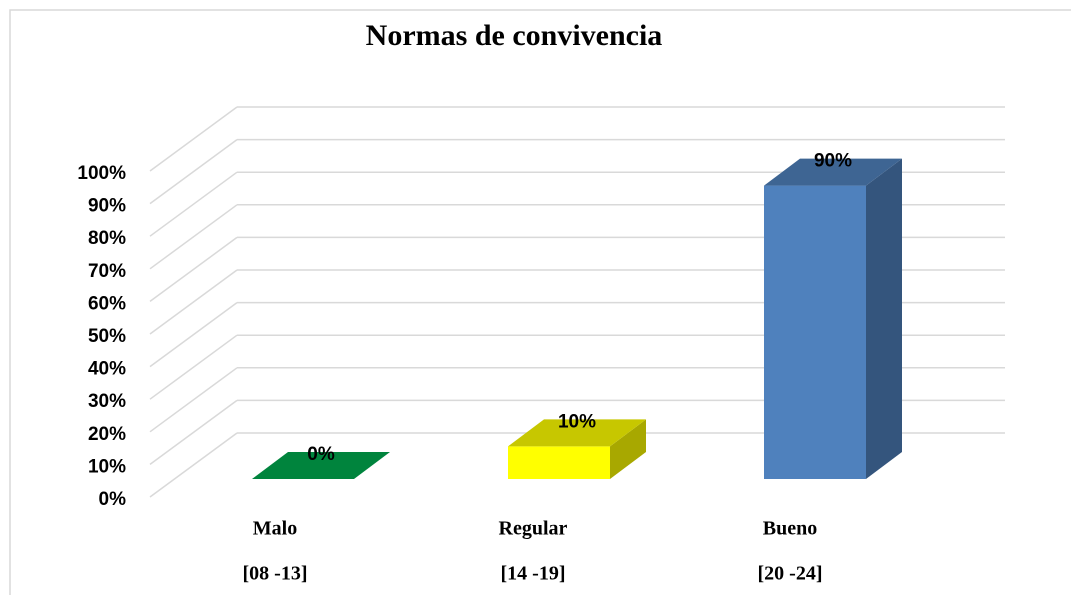  What do you see at coordinates (321, 454) in the screenshot?
I see `value-label: 0%` at bounding box center [321, 454].